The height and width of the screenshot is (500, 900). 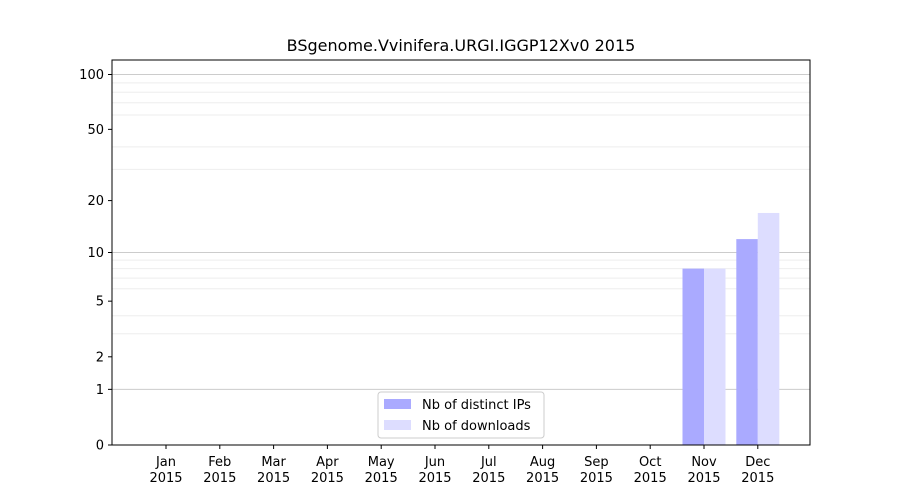 I want to click on legend-box, so click(x=461, y=415).